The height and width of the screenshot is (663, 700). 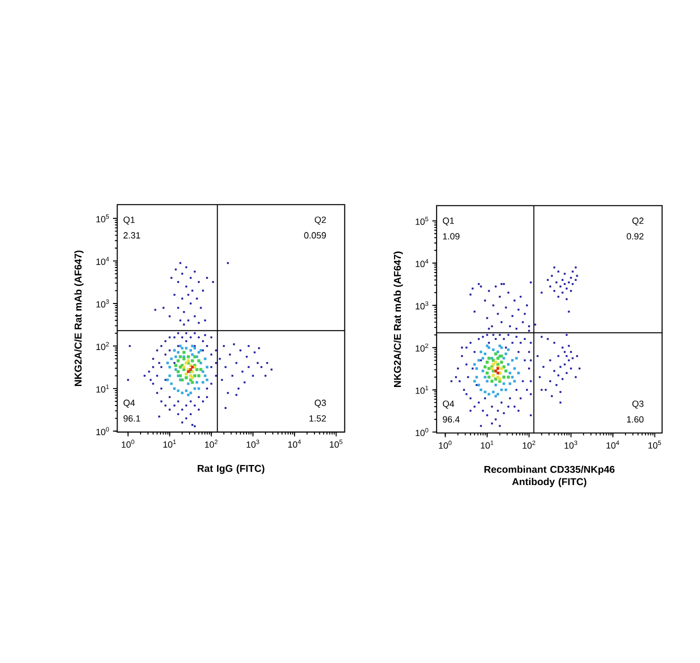 I want to click on annotation: 0.92, so click(x=635, y=236).